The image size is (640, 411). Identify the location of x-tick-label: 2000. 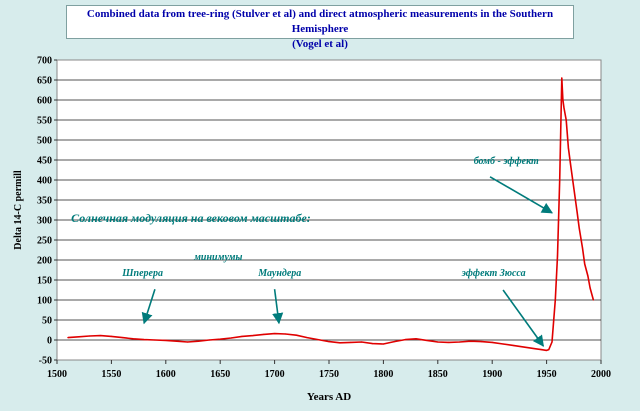
(601, 374).